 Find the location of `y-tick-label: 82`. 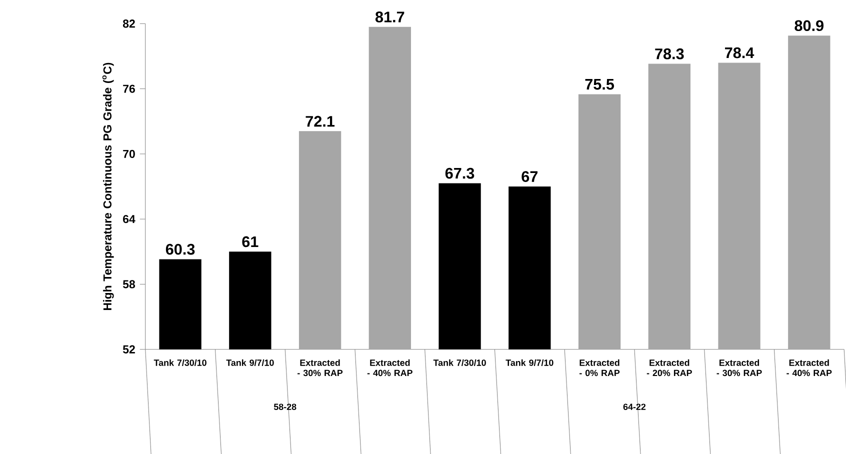

y-tick-label: 82 is located at coordinates (128, 24).